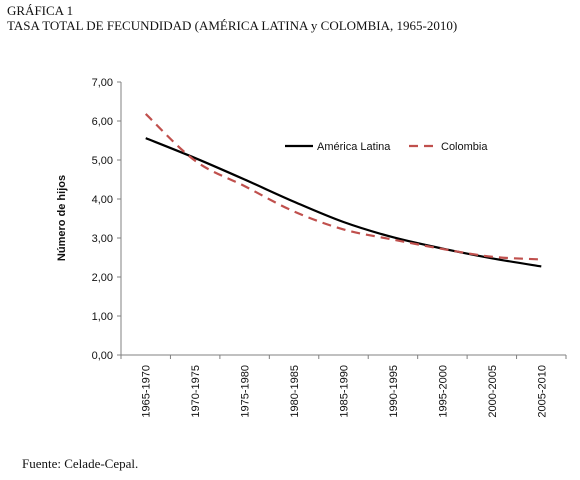 This screenshot has width=580, height=480. What do you see at coordinates (295, 391) in the screenshot?
I see `x-tick-label: 1980-1985` at bounding box center [295, 391].